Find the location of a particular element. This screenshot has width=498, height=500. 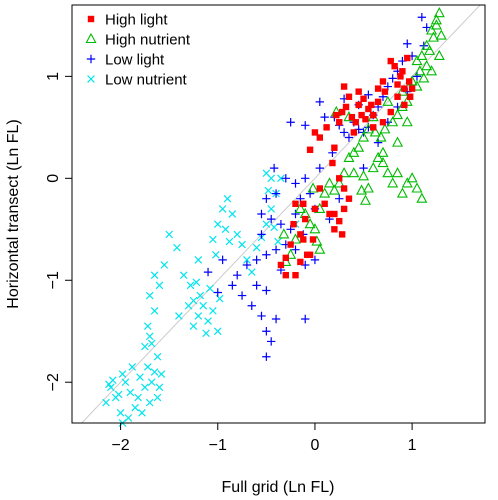

x-axis-label: Full grid (Ln FL) is located at coordinates (278, 487).